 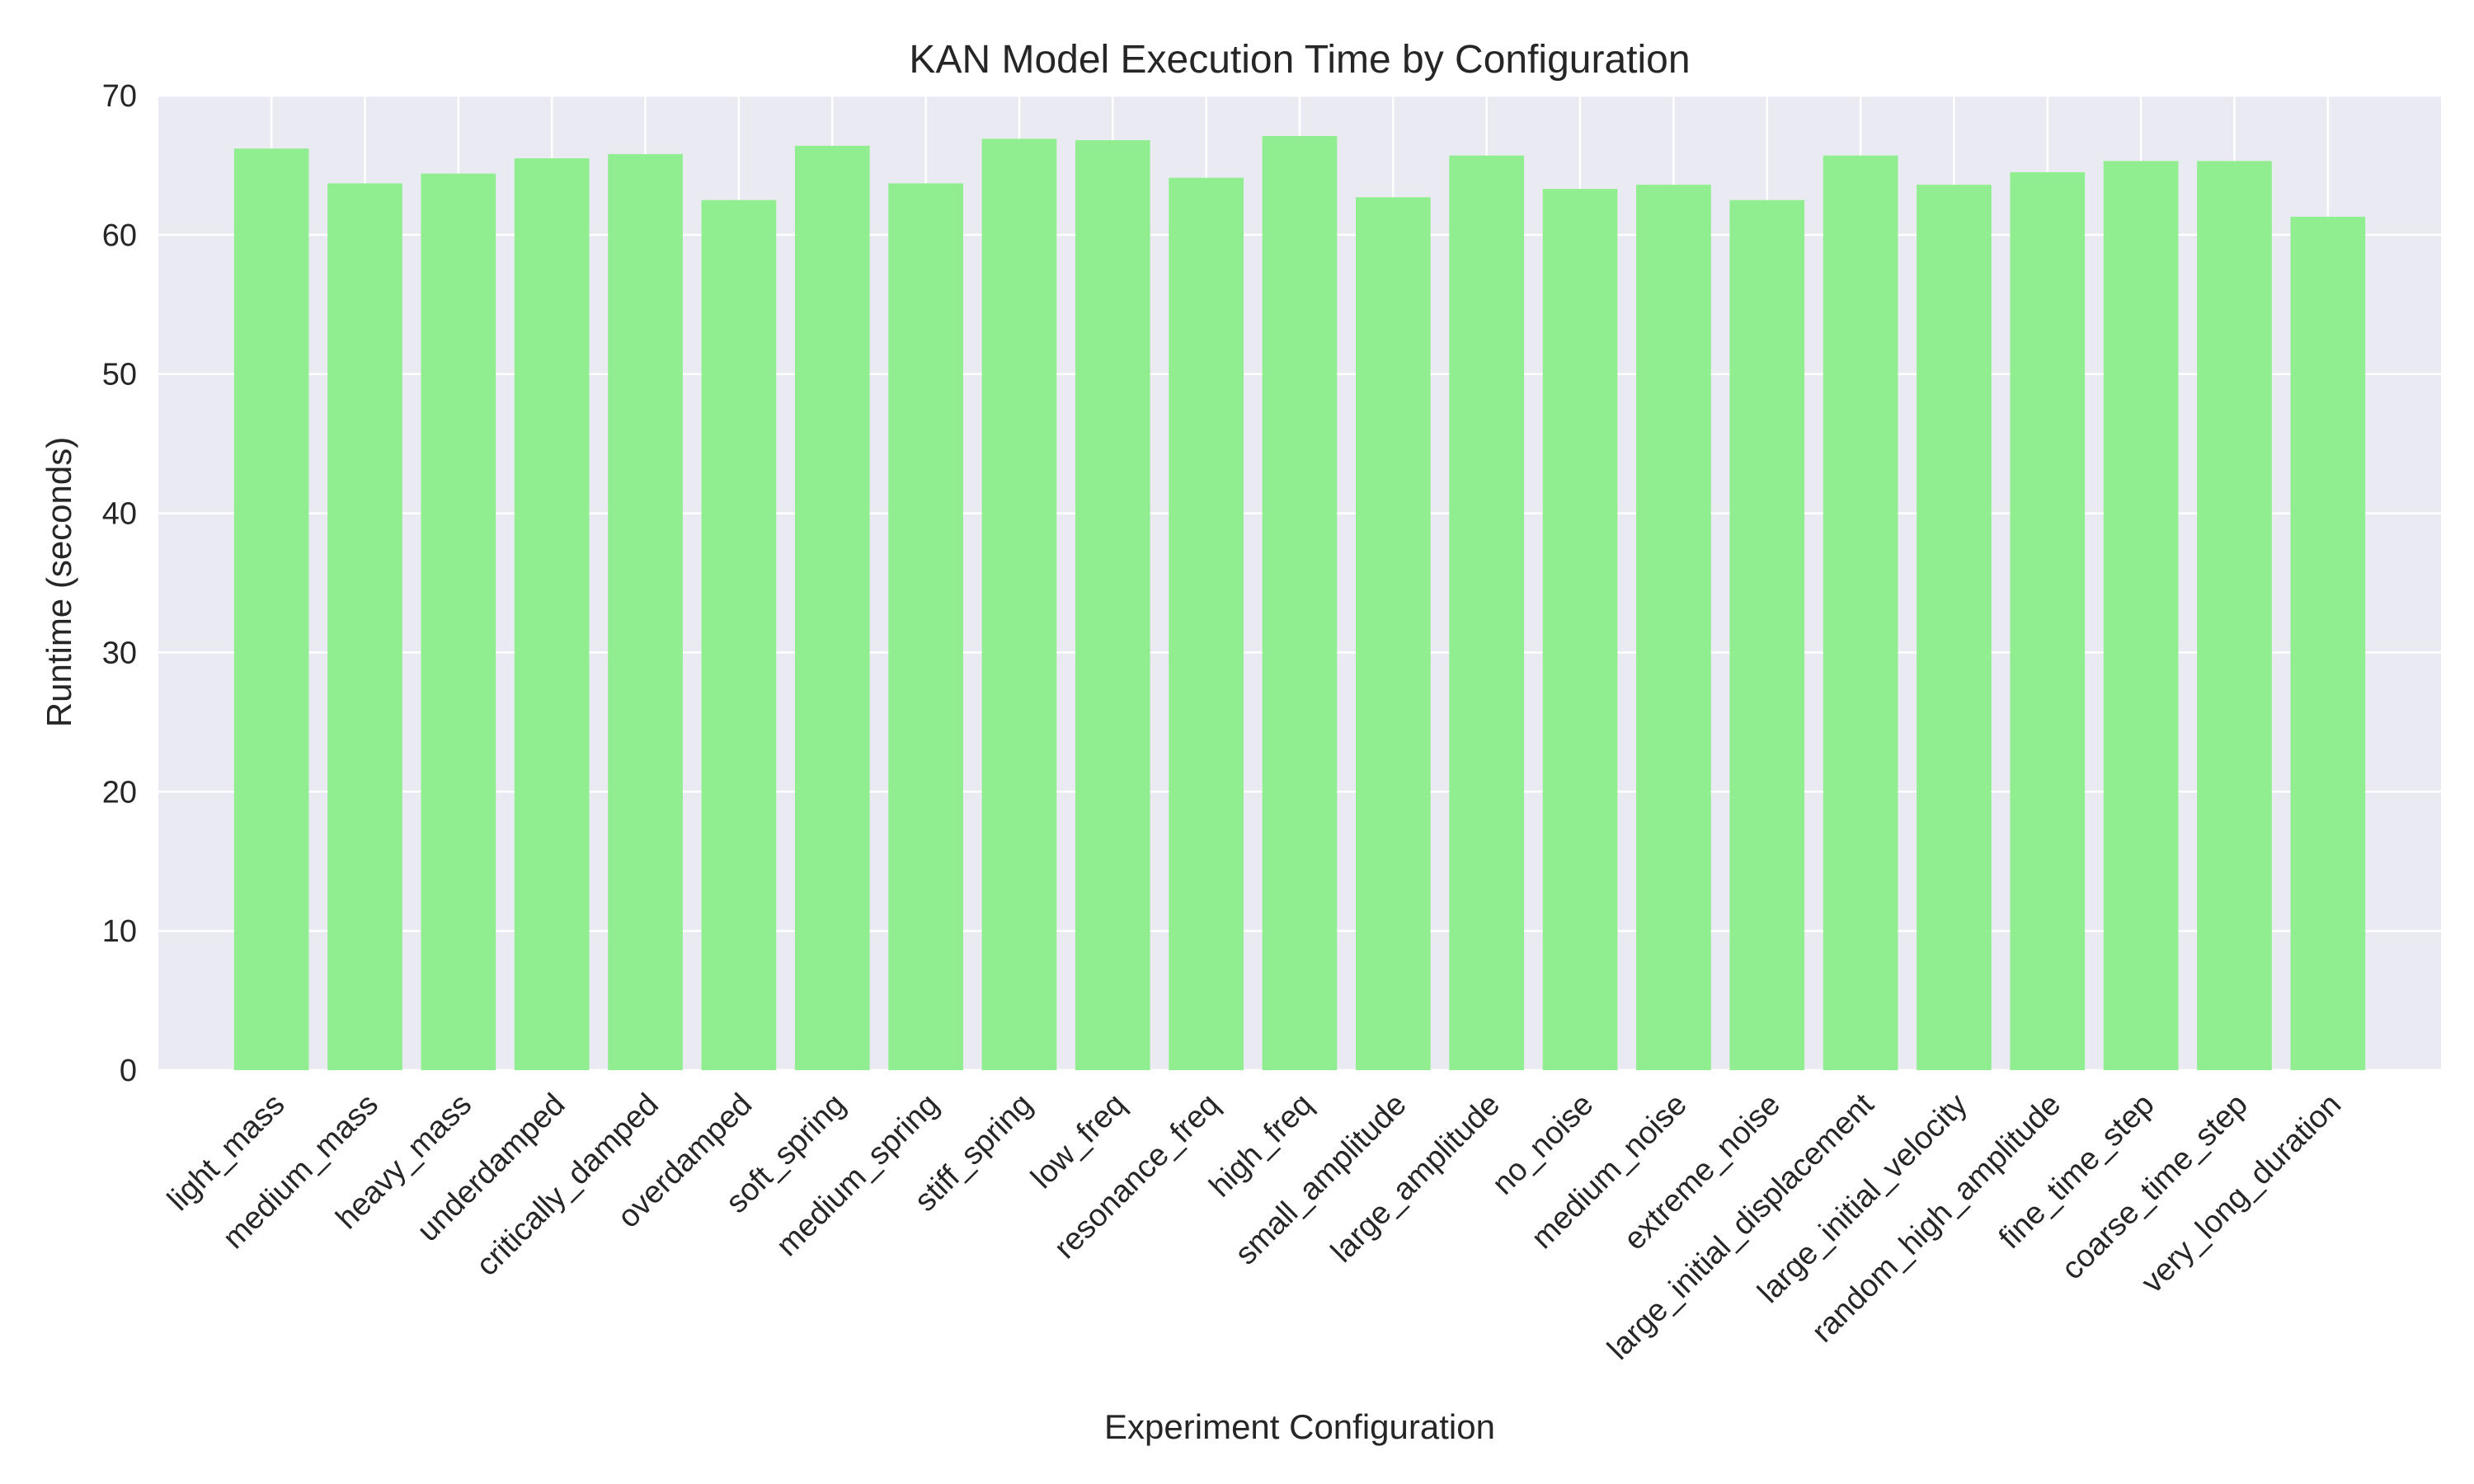 What do you see at coordinates (119, 375) in the screenshot?
I see `y-tick-label: 50` at bounding box center [119, 375].